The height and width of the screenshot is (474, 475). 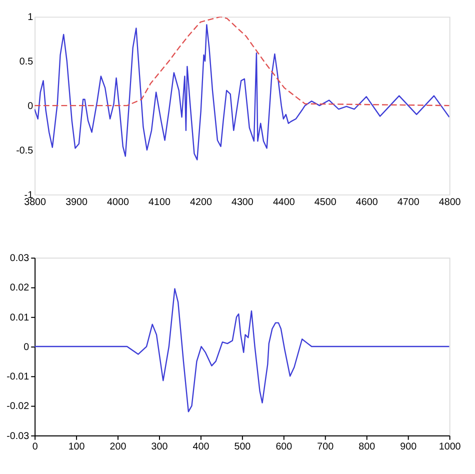 What do you see at coordinates (243, 447) in the screenshot?
I see `x-tick-label: 500` at bounding box center [243, 447].